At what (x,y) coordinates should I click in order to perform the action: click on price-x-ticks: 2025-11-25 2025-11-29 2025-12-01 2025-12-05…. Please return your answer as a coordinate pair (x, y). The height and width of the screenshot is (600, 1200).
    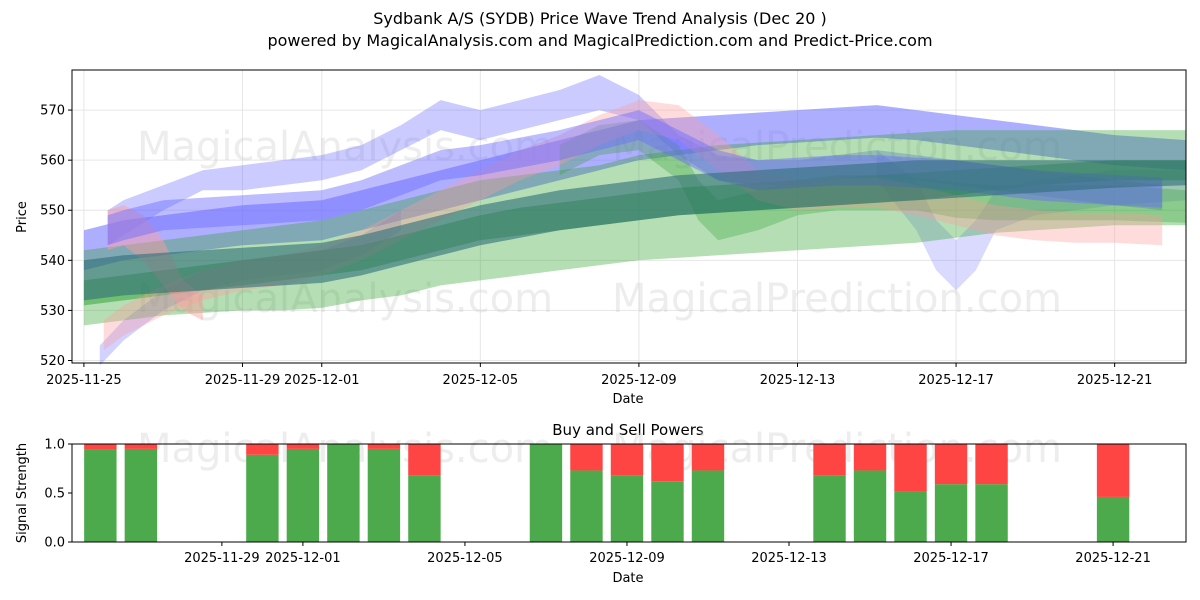
    Looking at the image, I should click on (599, 375).